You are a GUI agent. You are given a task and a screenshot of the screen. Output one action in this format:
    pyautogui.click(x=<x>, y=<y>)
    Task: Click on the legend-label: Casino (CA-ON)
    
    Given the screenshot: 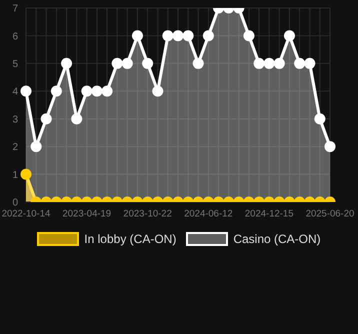 What is the action you would take?
    pyautogui.click(x=277, y=239)
    